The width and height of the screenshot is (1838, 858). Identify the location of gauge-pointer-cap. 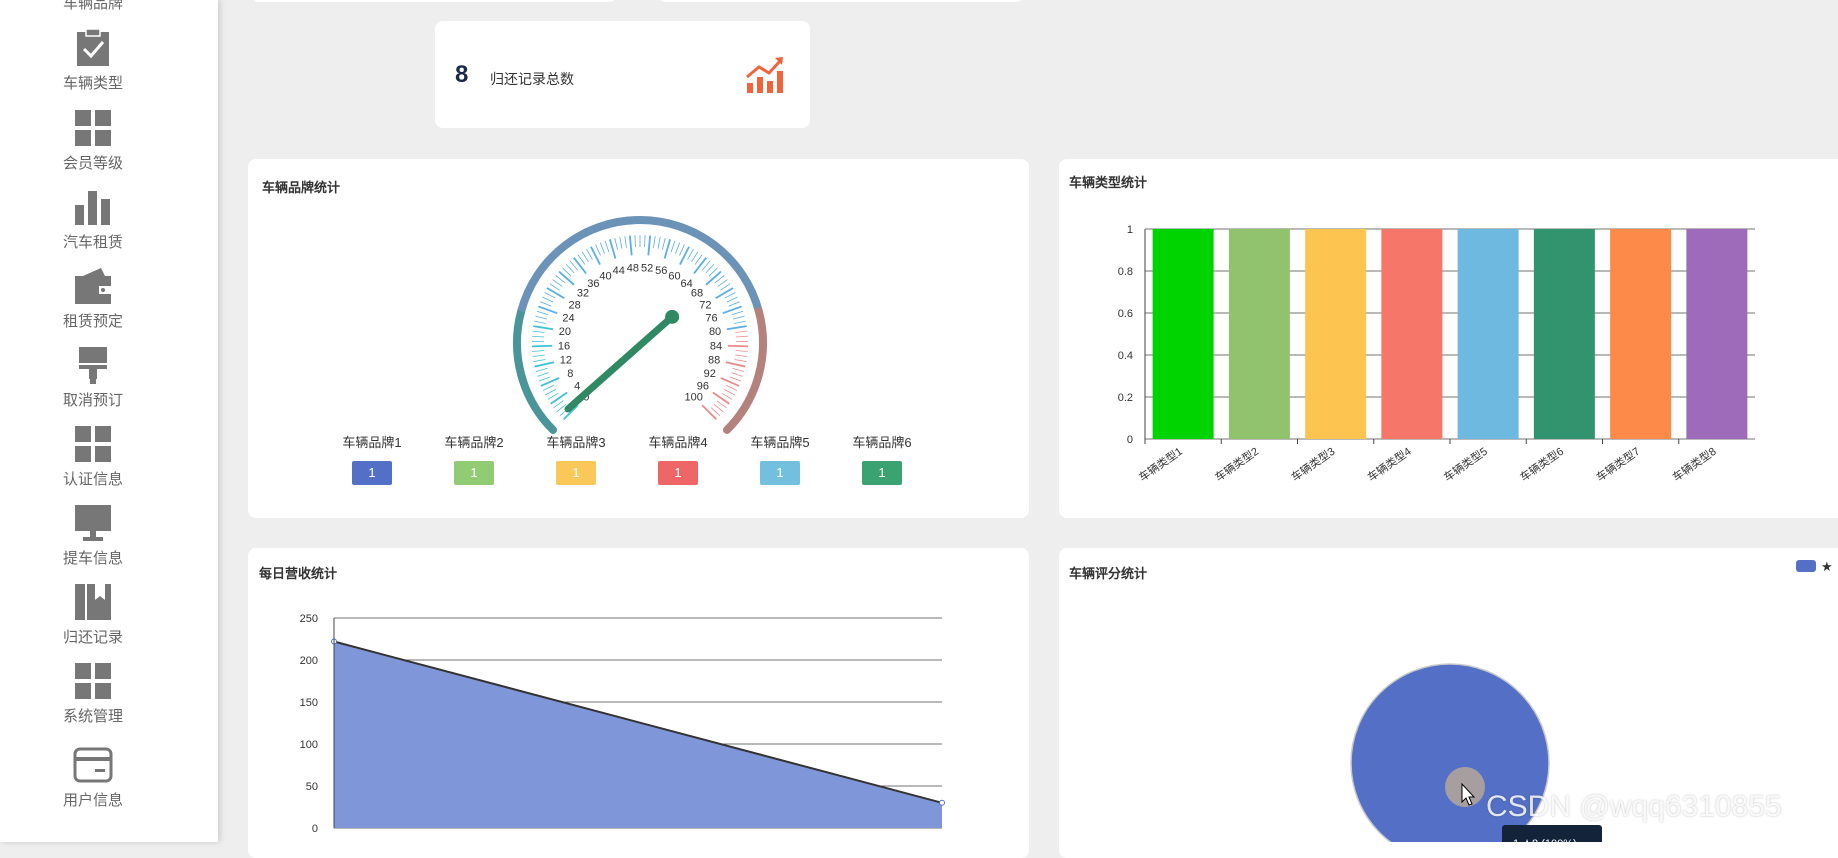
(672, 317).